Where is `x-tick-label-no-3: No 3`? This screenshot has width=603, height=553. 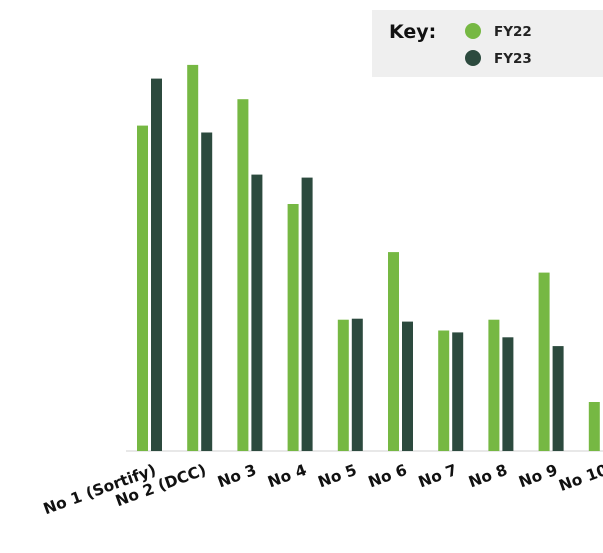 x-tick-label-no-3: No 3 is located at coordinates (237, 476).